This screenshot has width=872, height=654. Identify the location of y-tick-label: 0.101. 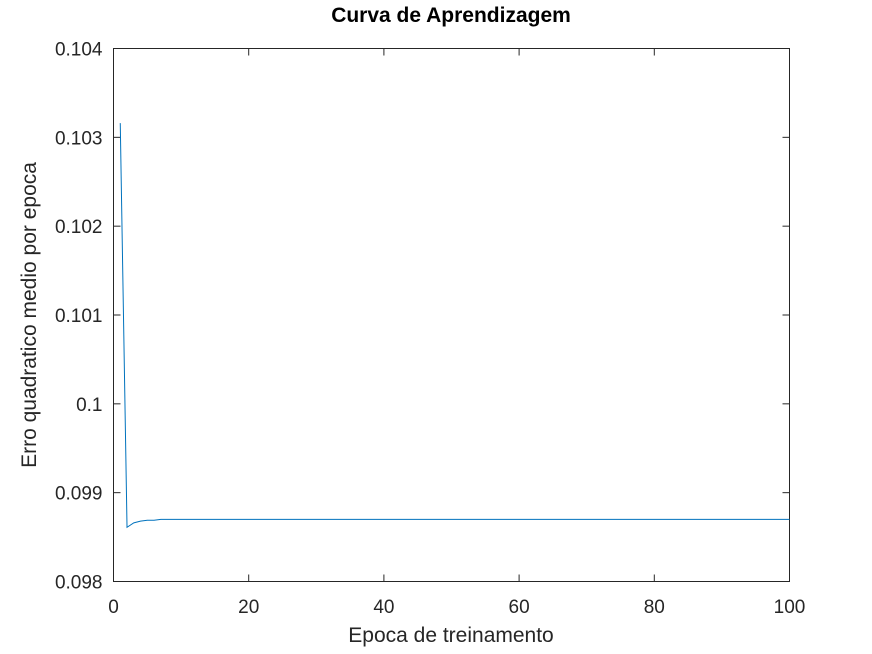
(79, 316).